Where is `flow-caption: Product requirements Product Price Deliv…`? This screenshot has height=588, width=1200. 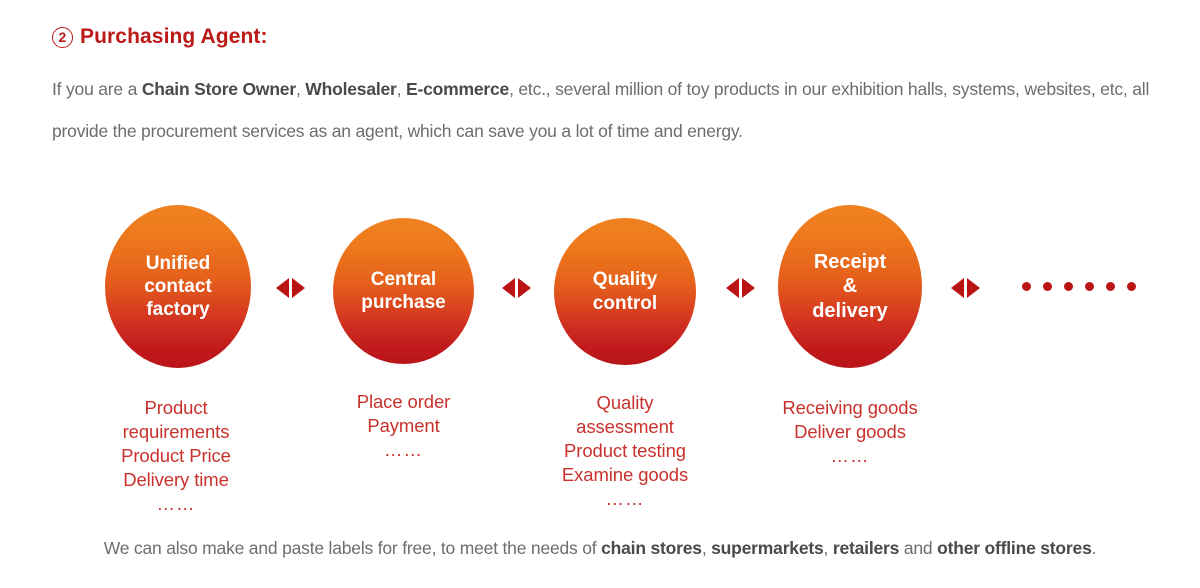 flow-caption: Product requirements Product Price Deliv… is located at coordinates (176, 456).